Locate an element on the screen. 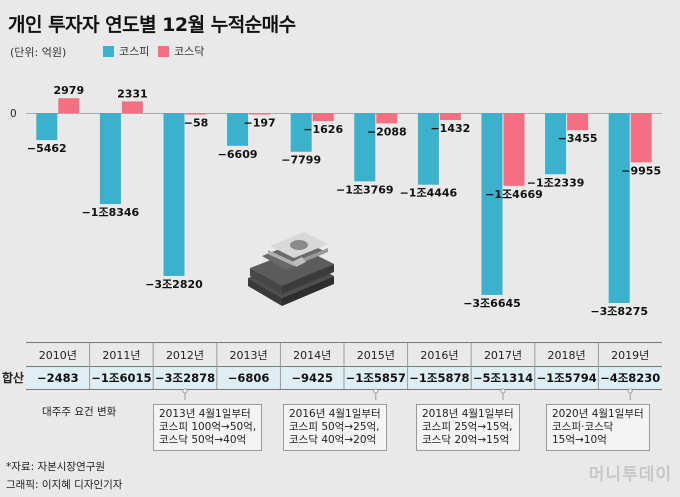 This screenshot has width=680, height=497. category-label: 2012년 is located at coordinates (185, 355).